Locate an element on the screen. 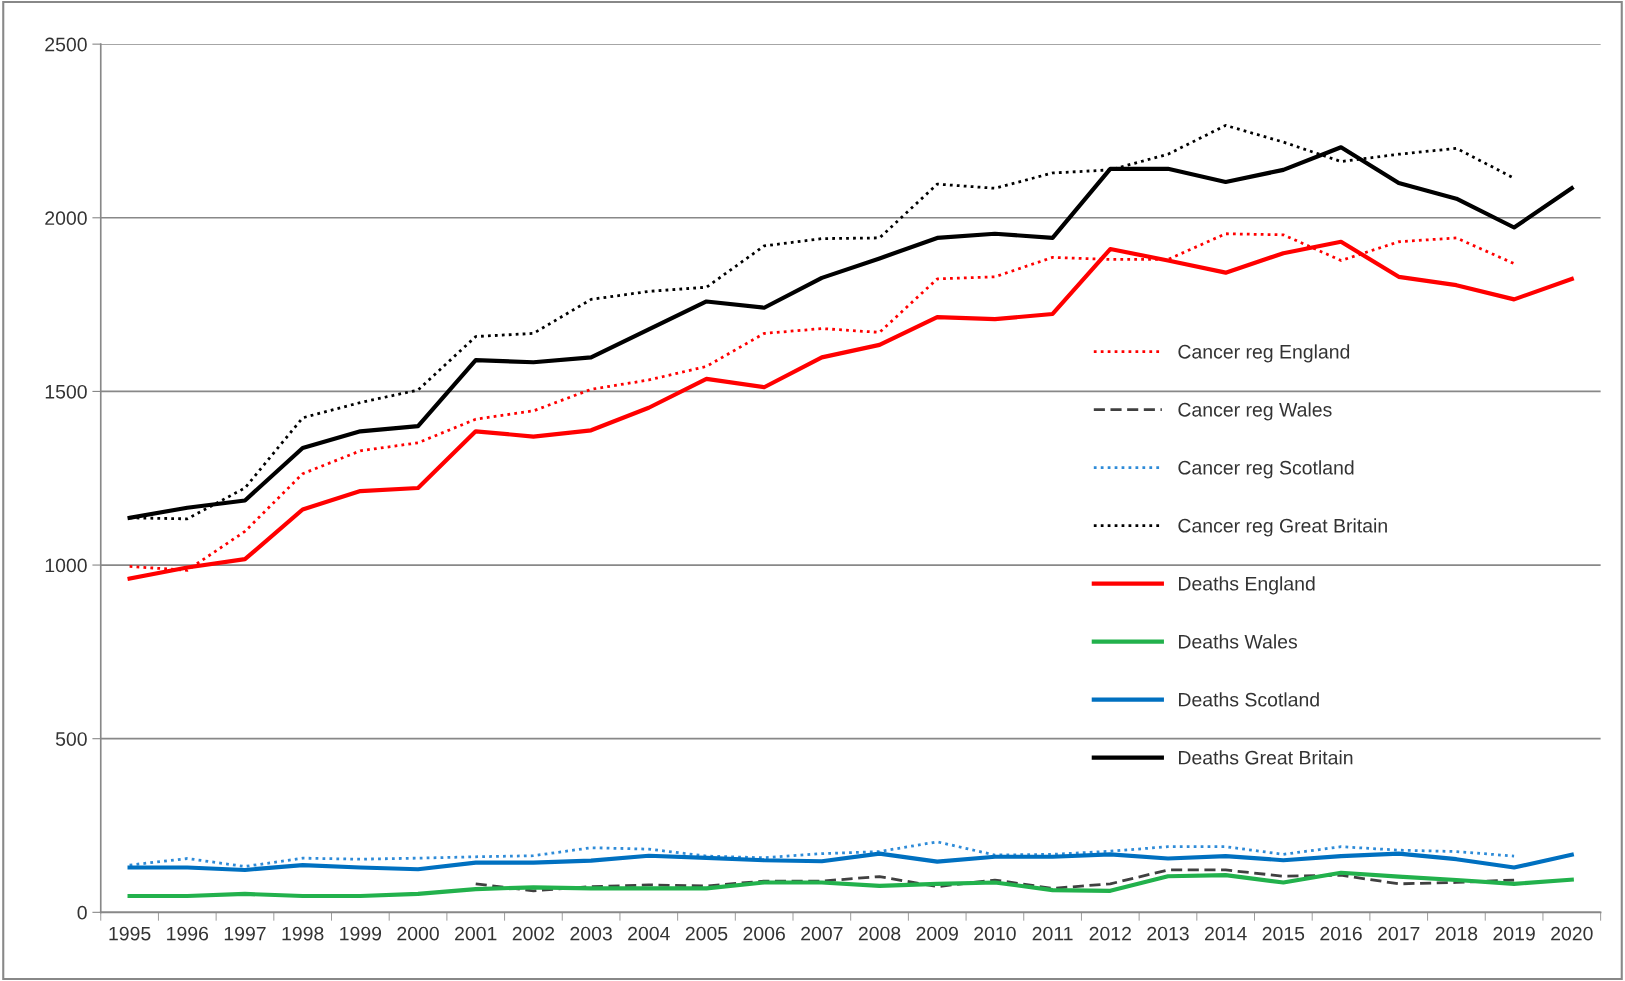  x-tick-label: 1998 is located at coordinates (303, 933).